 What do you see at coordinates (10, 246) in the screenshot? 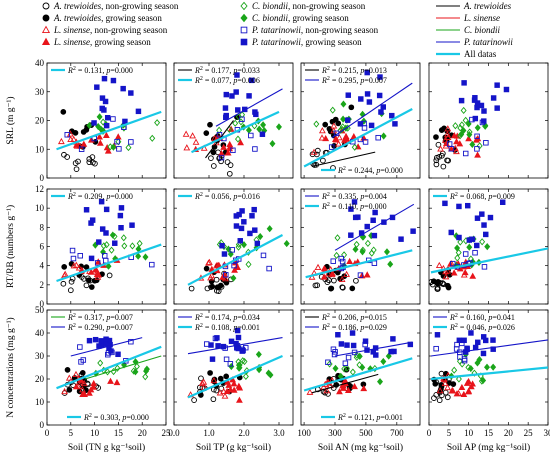
I see `y-axis-label: RT/RB (numbers g⁻¹)` at bounding box center [10, 246].